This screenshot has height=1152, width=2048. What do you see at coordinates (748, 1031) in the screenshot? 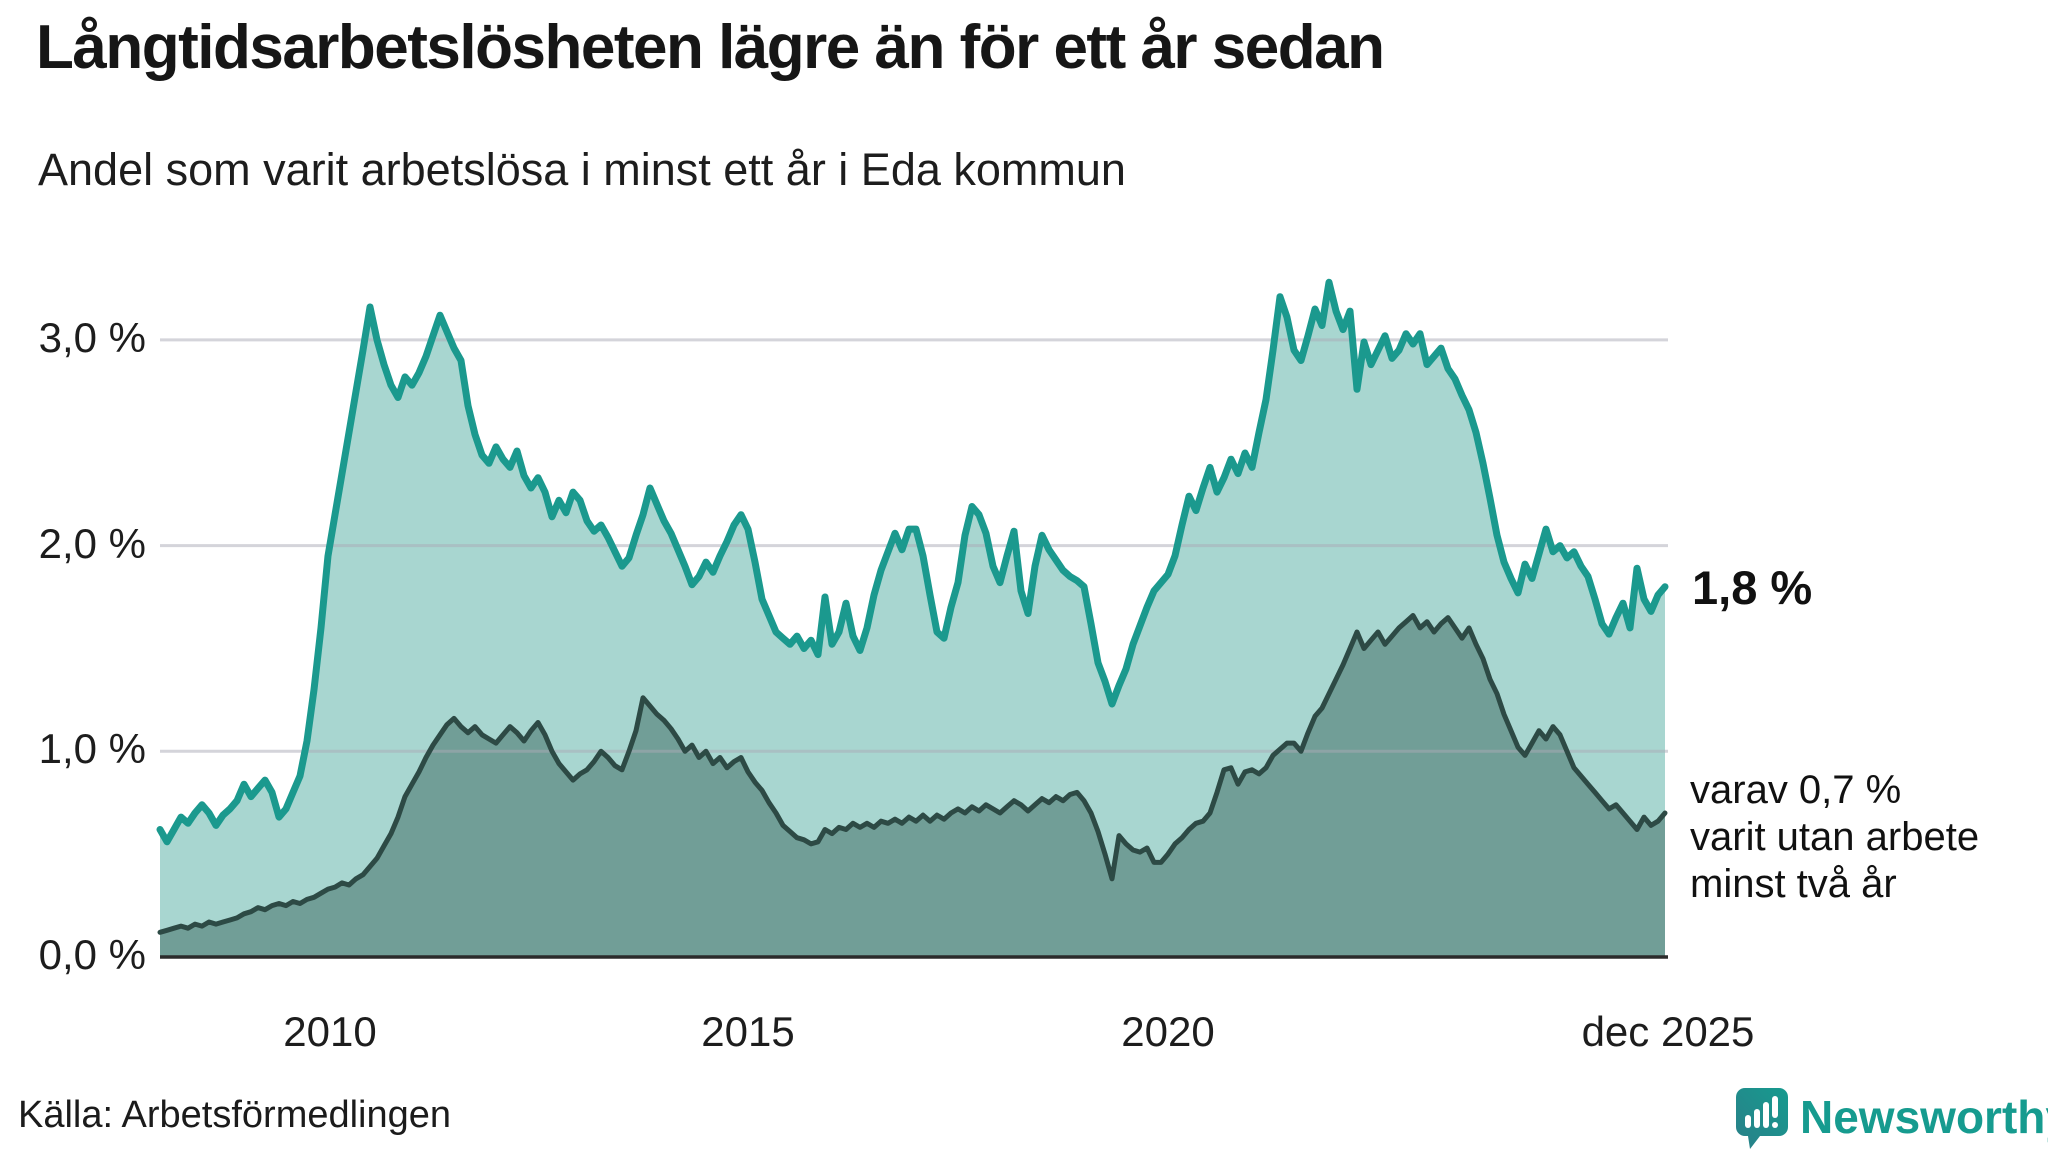
I see `x-axis-label-2015: 2015` at bounding box center [748, 1031].